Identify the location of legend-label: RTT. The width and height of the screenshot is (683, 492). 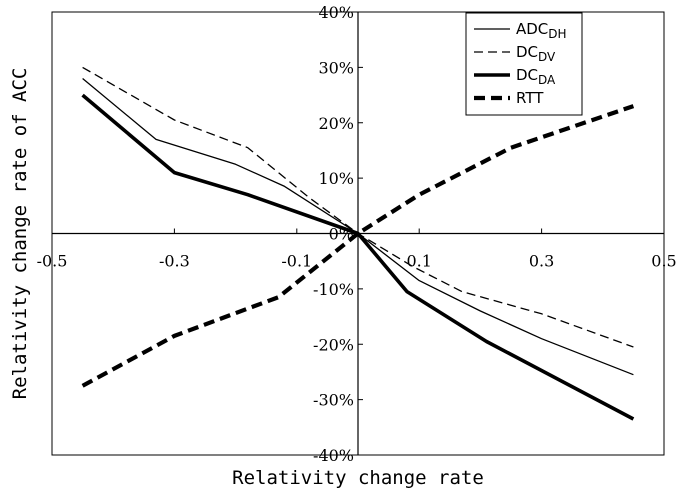
(530, 98).